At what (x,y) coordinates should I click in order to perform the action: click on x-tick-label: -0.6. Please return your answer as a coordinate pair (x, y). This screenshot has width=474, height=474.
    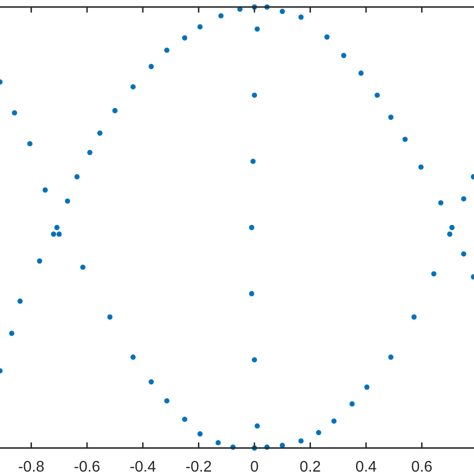
    Looking at the image, I should click on (87, 466).